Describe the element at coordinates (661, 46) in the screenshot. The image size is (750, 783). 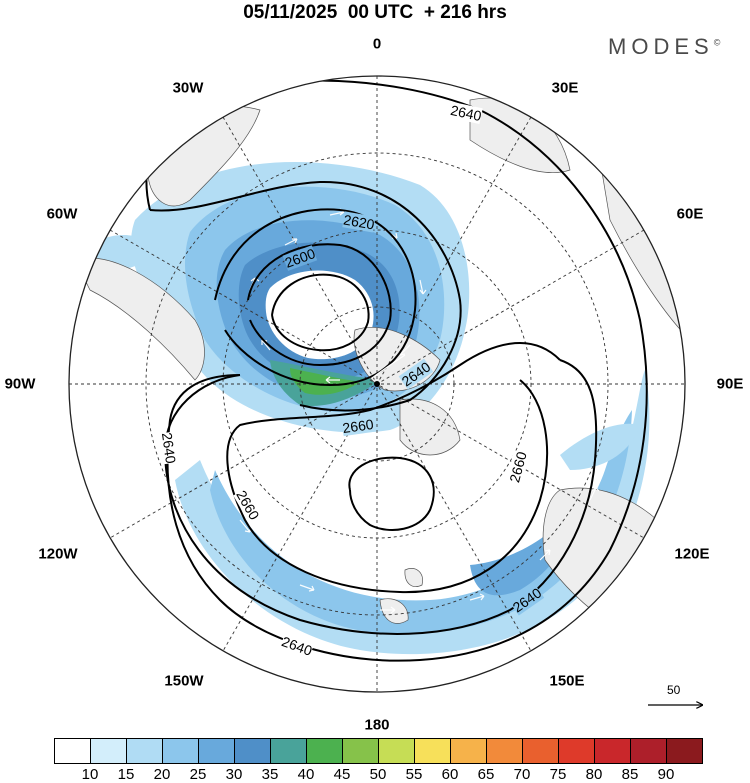
I see `brand-name: MODES` at that location.